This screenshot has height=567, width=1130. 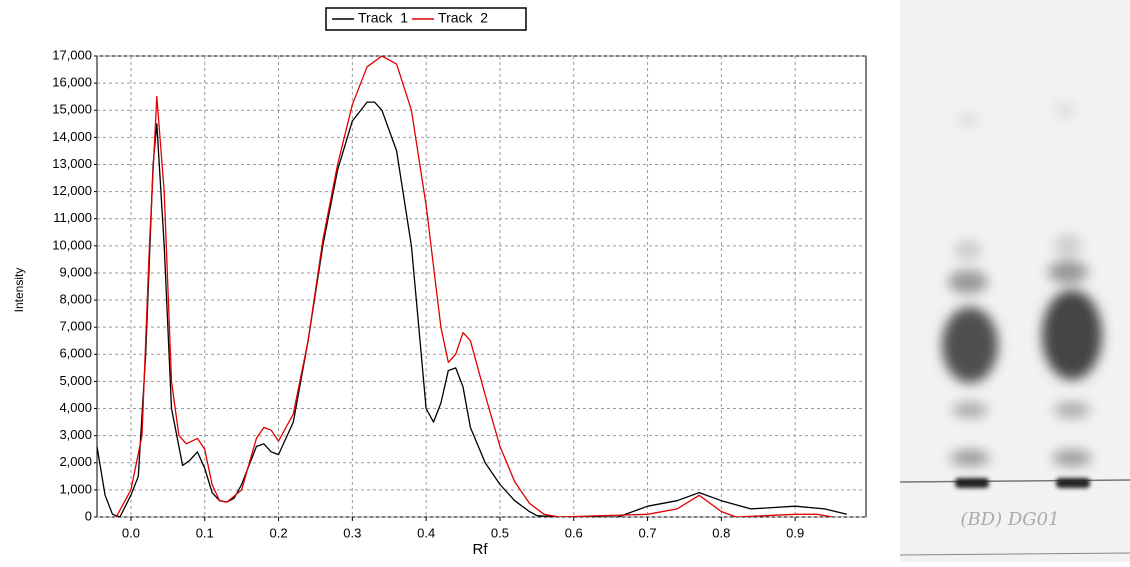 What do you see at coordinates (75, 353) in the screenshot?
I see `y-tick-label: 6,000` at bounding box center [75, 353].